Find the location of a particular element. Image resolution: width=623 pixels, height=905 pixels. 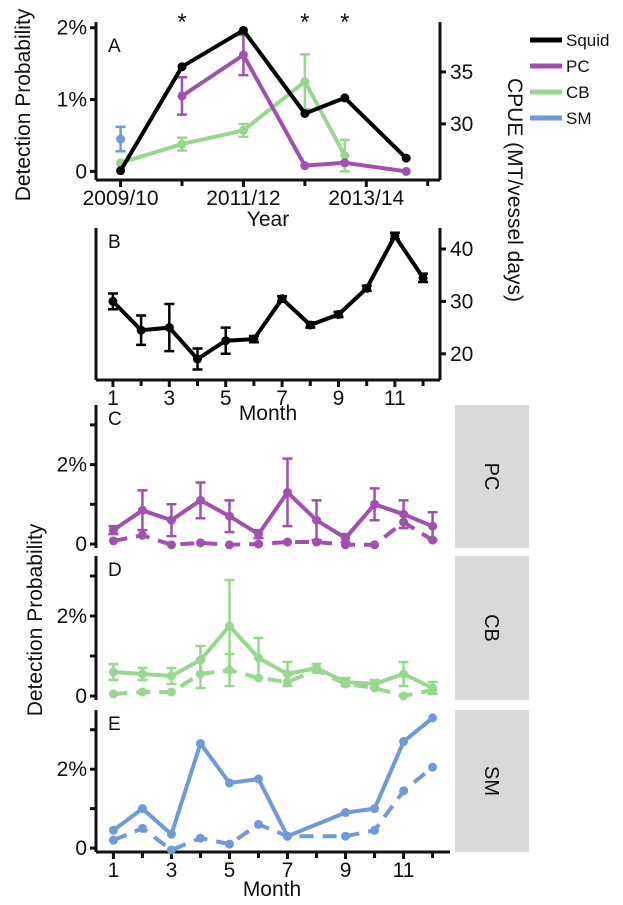

legend-label-squid: Squid is located at coordinates (587, 40).